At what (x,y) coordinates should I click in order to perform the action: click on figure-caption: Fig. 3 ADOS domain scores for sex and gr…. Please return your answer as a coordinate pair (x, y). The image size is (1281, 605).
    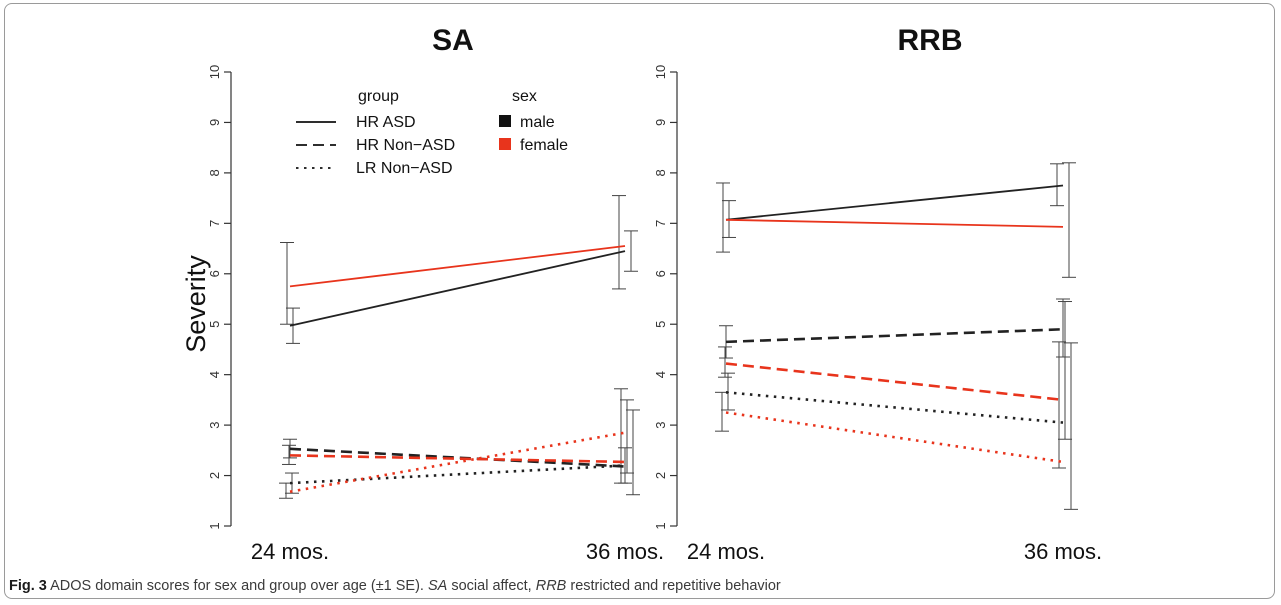
    Looking at the image, I should click on (639, 586).